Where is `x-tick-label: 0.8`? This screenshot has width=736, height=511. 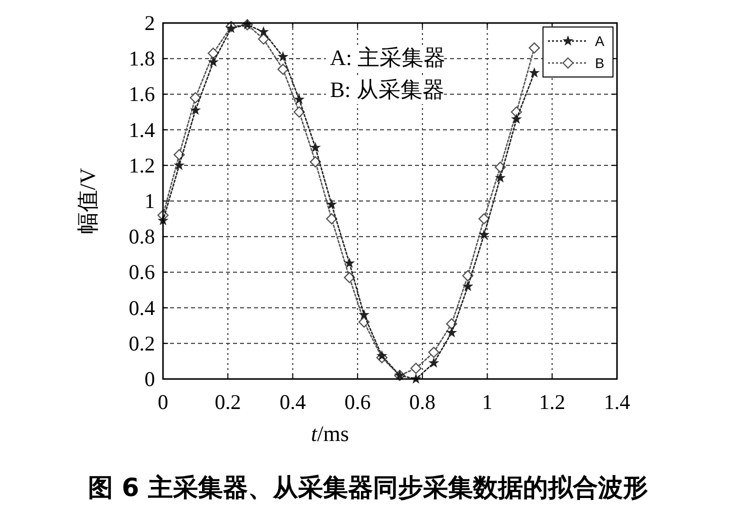
x-tick-label: 0.8 is located at coordinates (422, 402).